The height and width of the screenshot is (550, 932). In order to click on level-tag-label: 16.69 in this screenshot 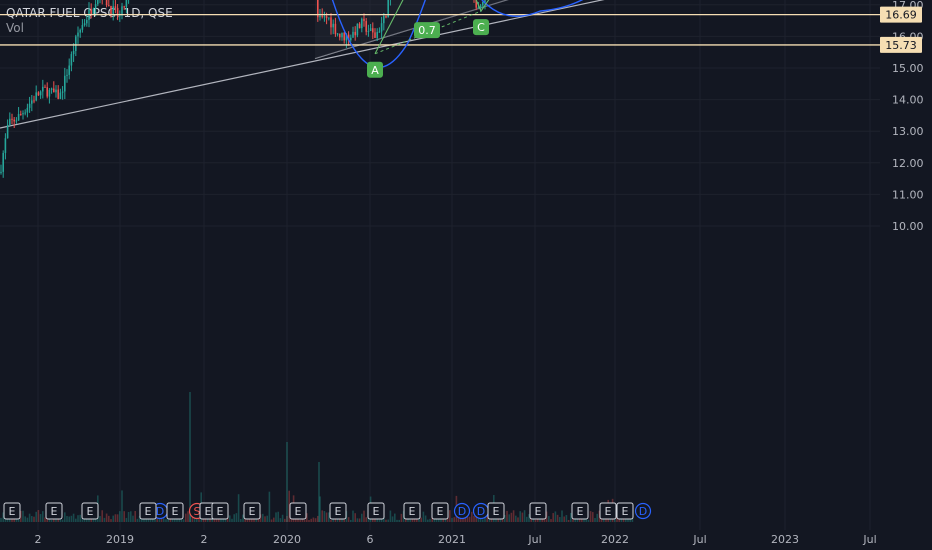, I will do `click(901, 15)`.